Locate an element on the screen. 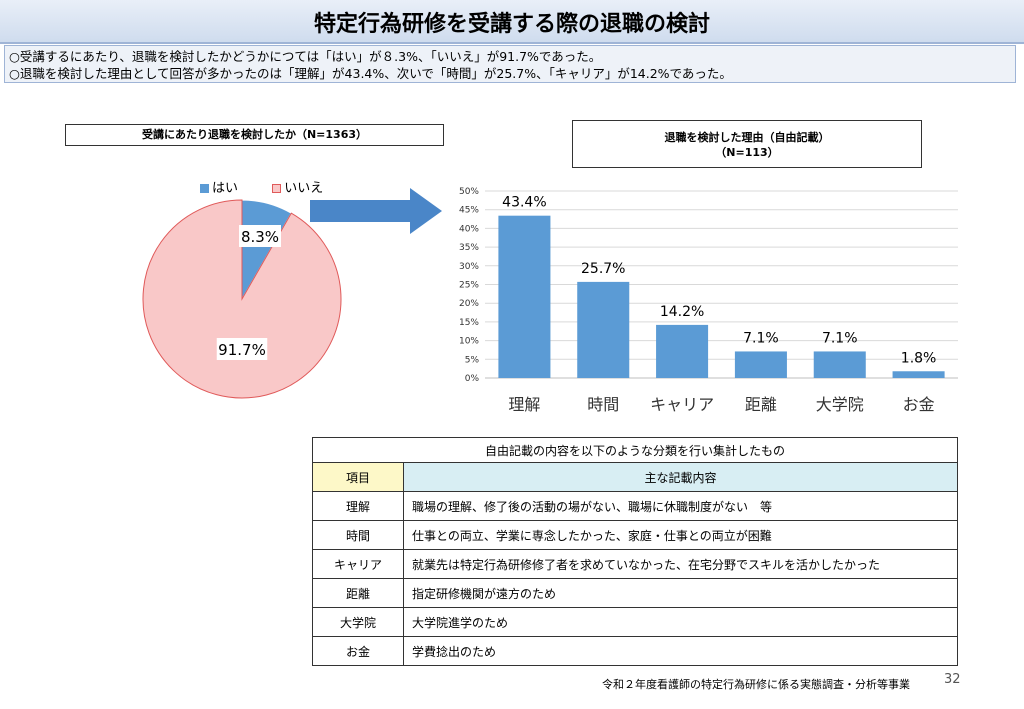  table-row: 時間 仕事との両立、学業に専念したかった、家庭・仕事との両立が困難 is located at coordinates (635, 535).